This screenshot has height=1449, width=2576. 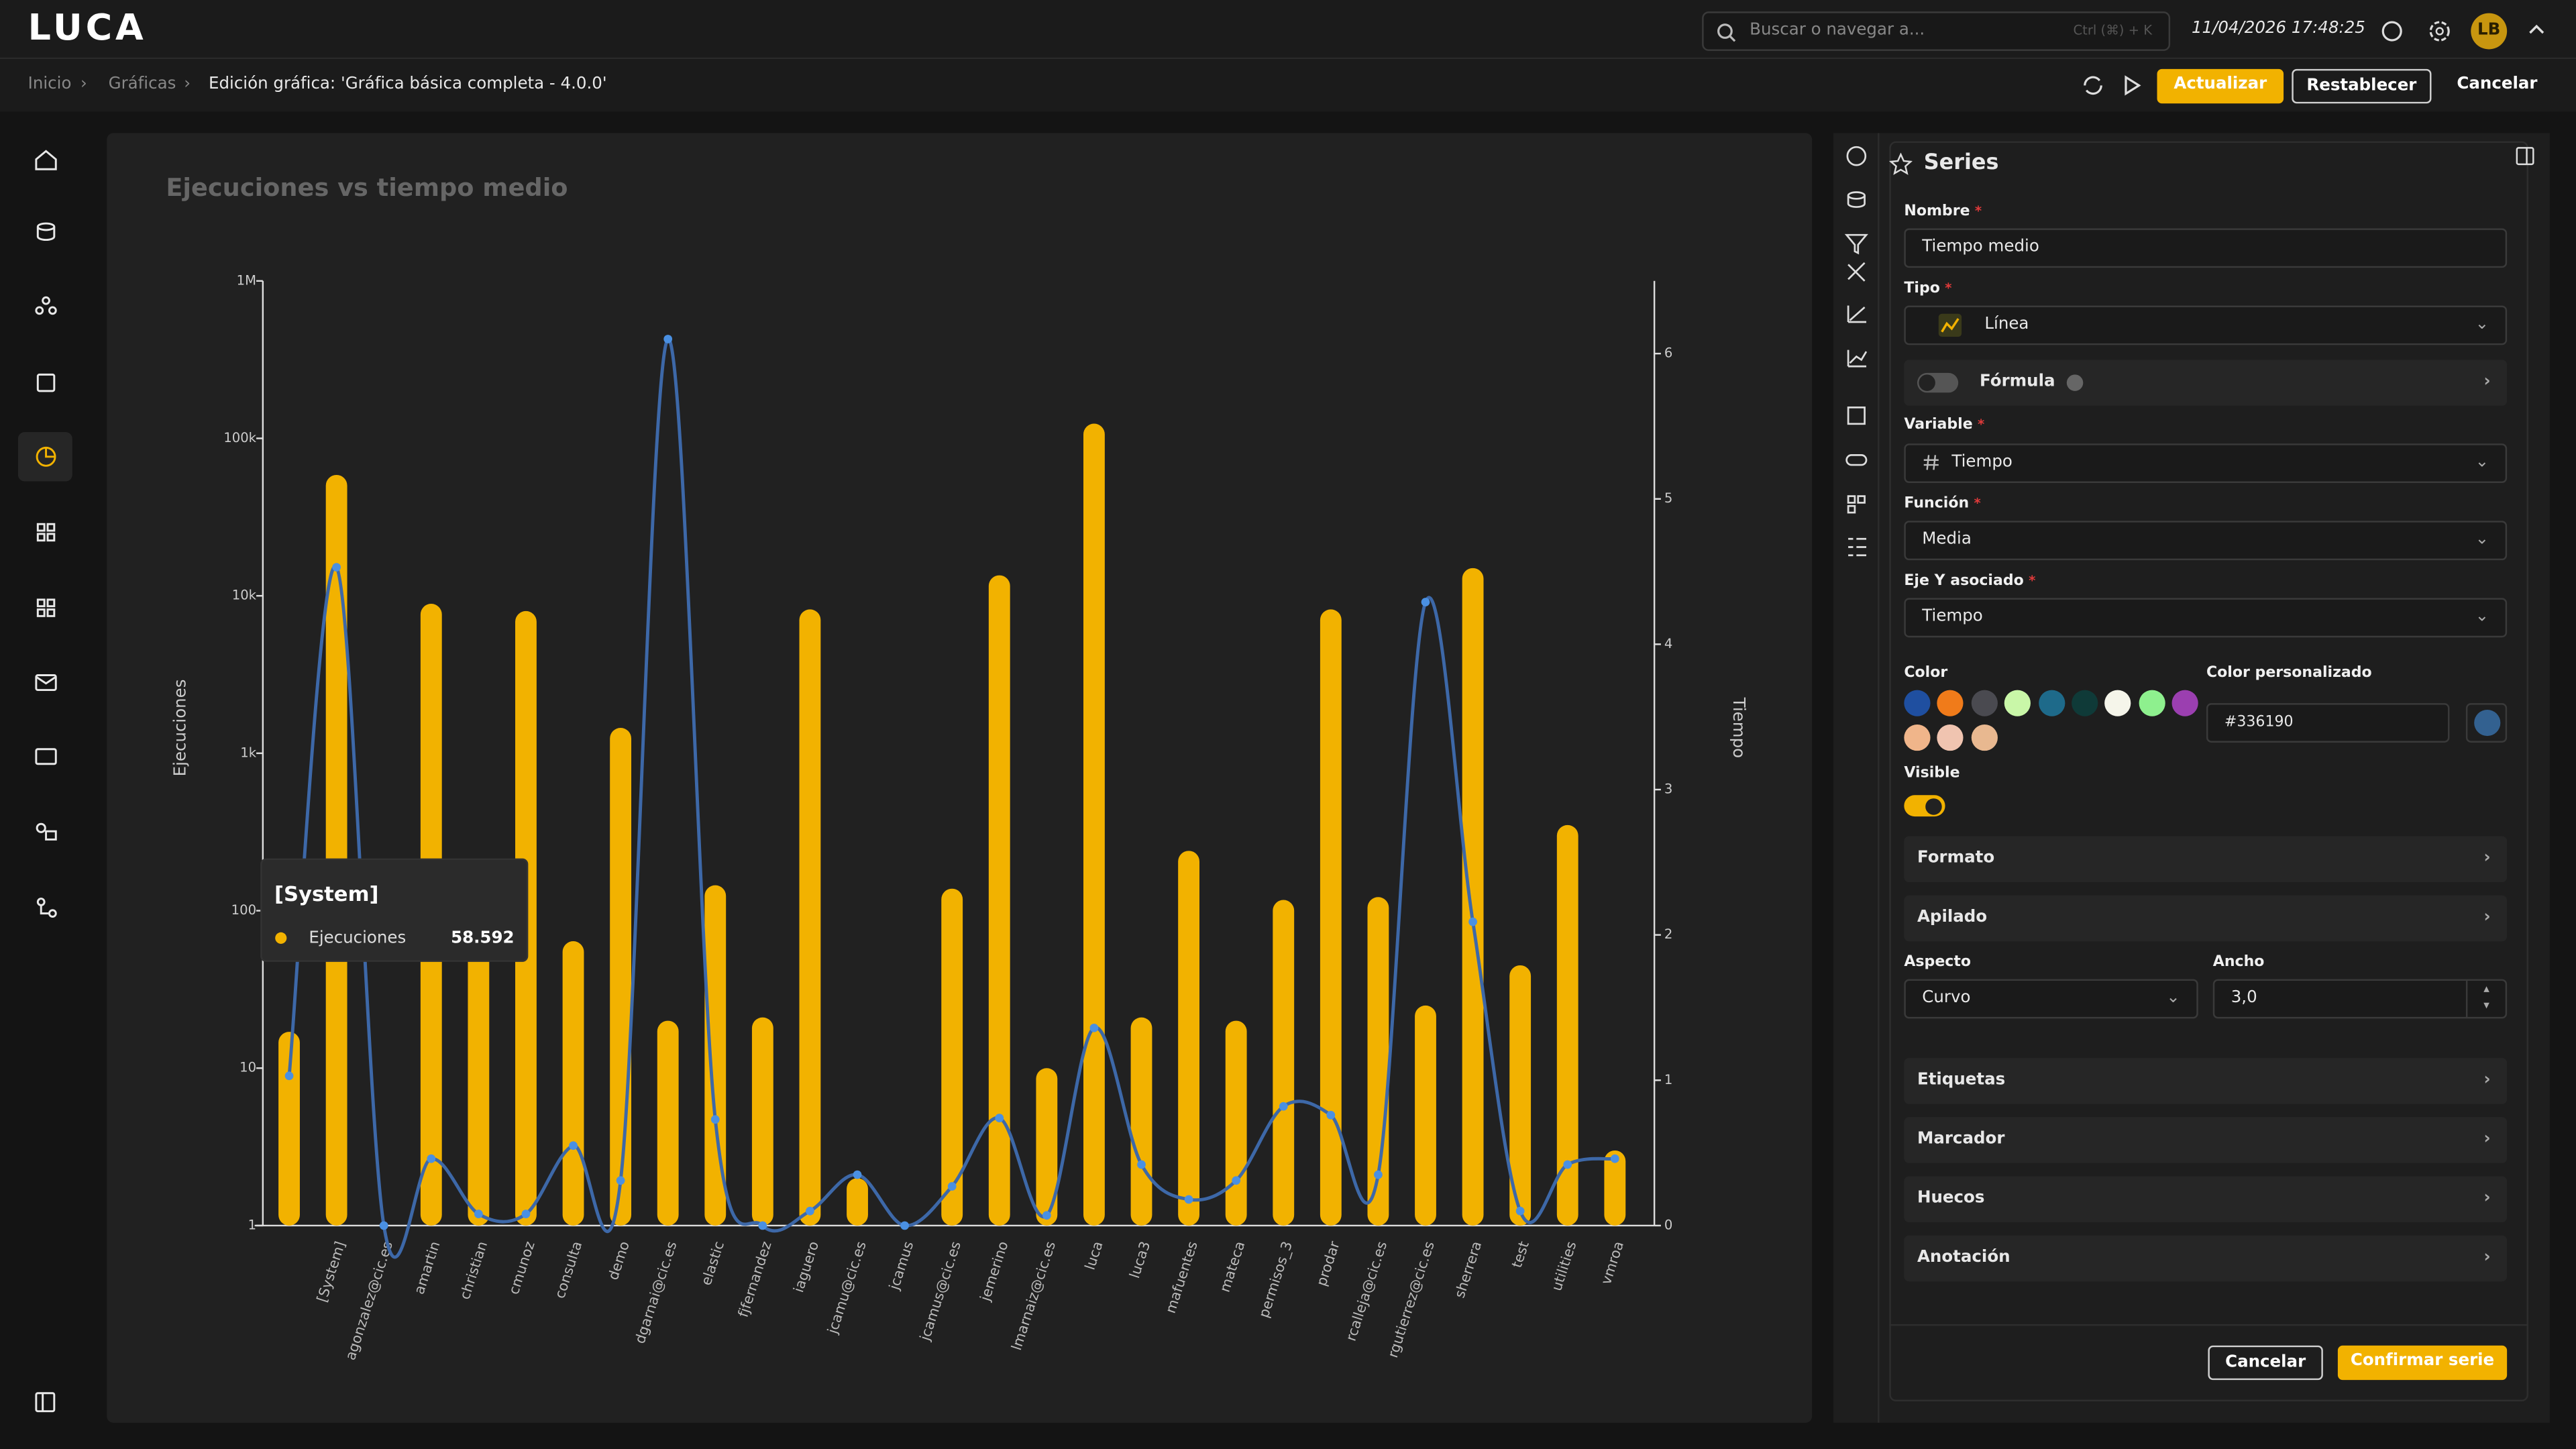 What do you see at coordinates (179, 727) in the screenshot?
I see `y-axis-title: Ejecuciones` at bounding box center [179, 727].